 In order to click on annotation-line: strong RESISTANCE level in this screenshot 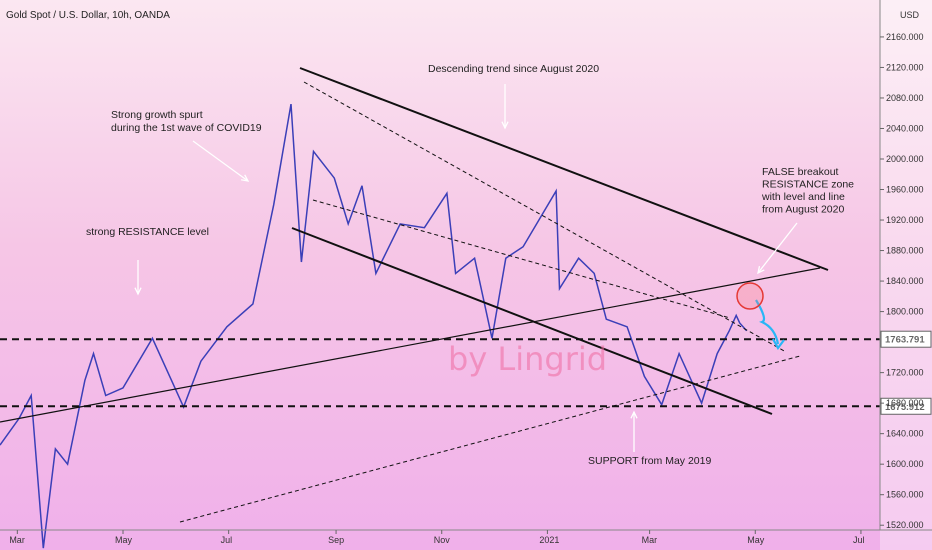, I will do `click(147, 232)`.